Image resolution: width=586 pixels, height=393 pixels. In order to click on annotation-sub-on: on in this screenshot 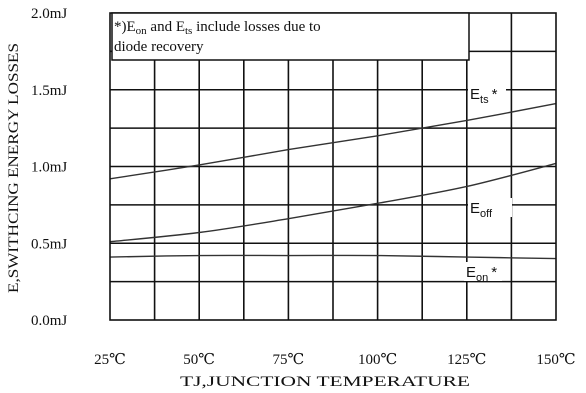, I will do `click(142, 31)`.